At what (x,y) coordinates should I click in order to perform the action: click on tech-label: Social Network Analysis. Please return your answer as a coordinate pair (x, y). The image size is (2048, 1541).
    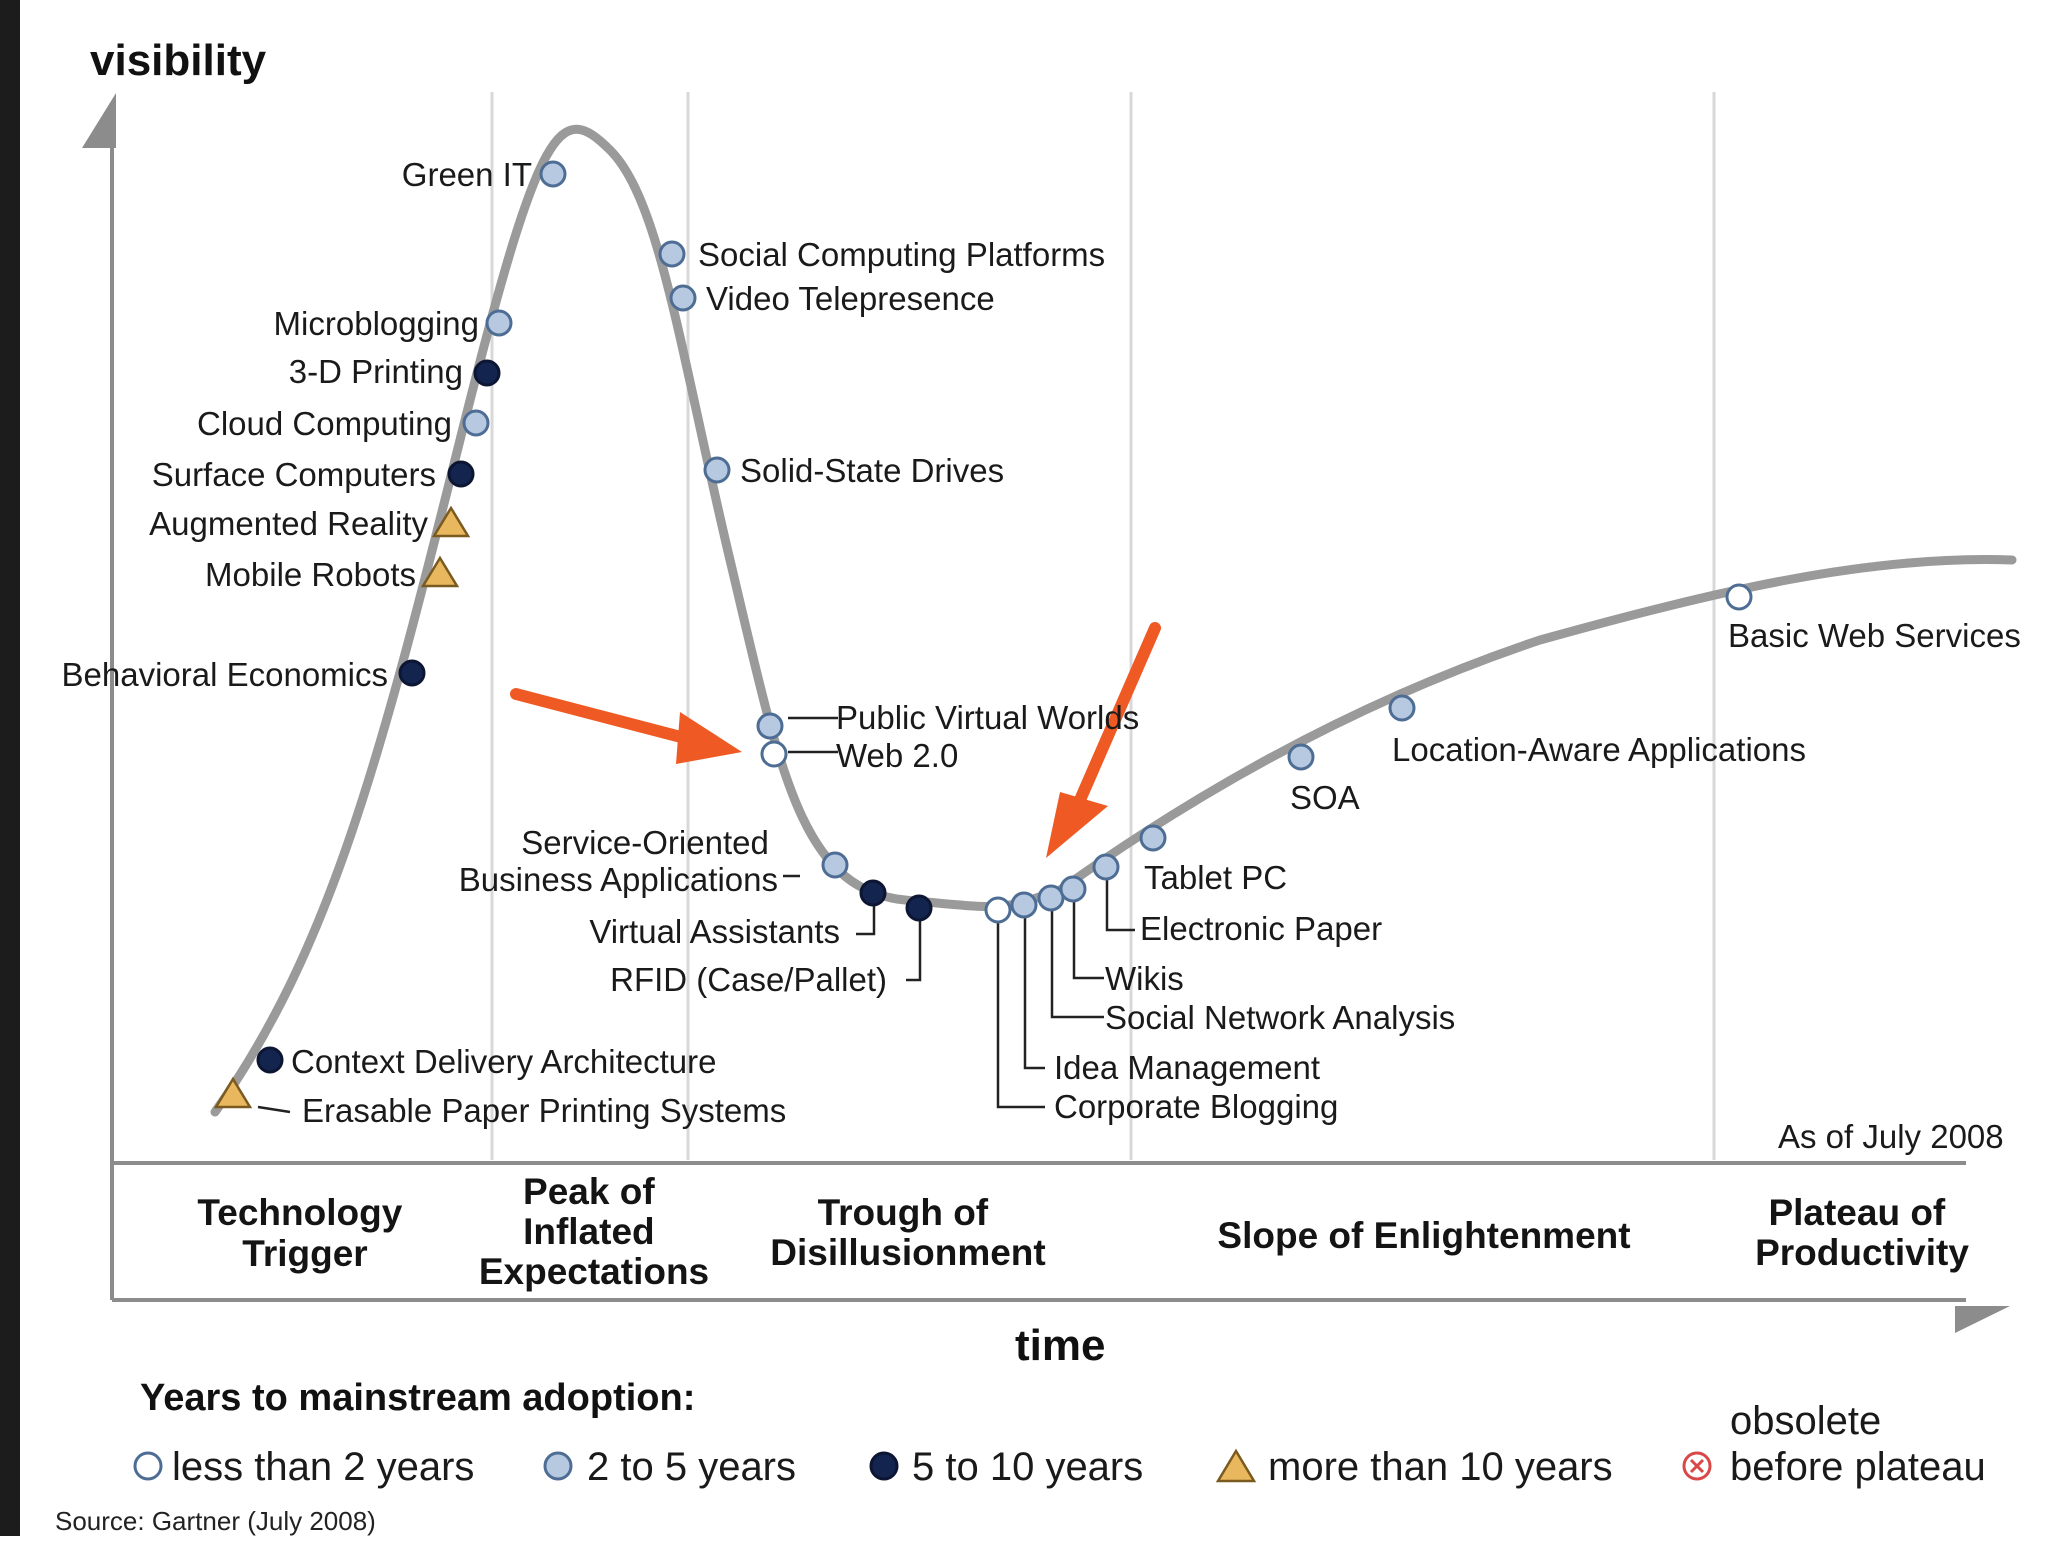
    Looking at the image, I should click on (1280, 1017).